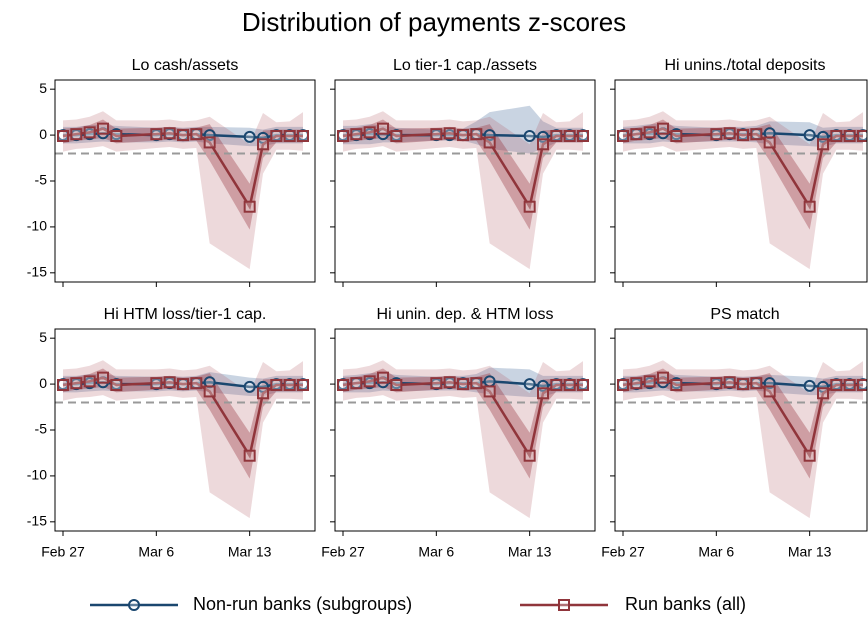  Describe the element at coordinates (745, 65) in the screenshot. I see `panel-title: Hi unins./total deposits` at that location.